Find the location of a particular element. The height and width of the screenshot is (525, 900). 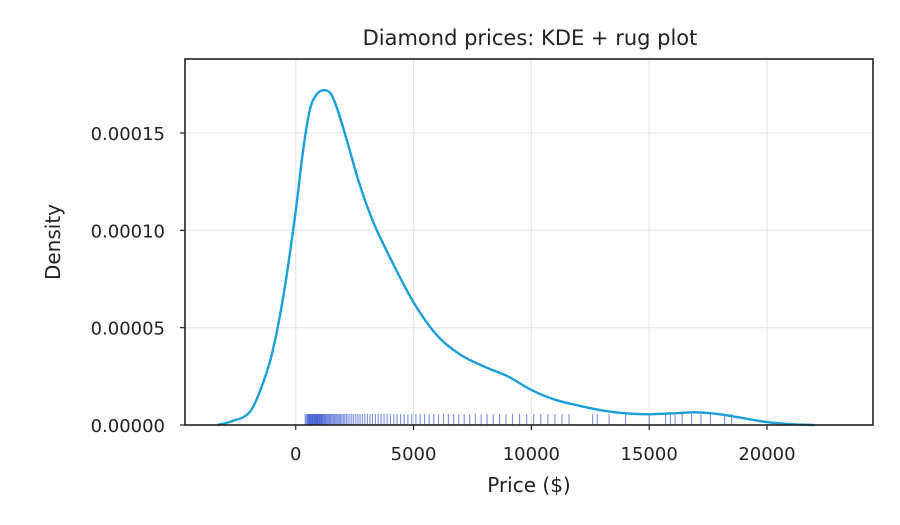

x-tick-label: 5000 is located at coordinates (414, 454).